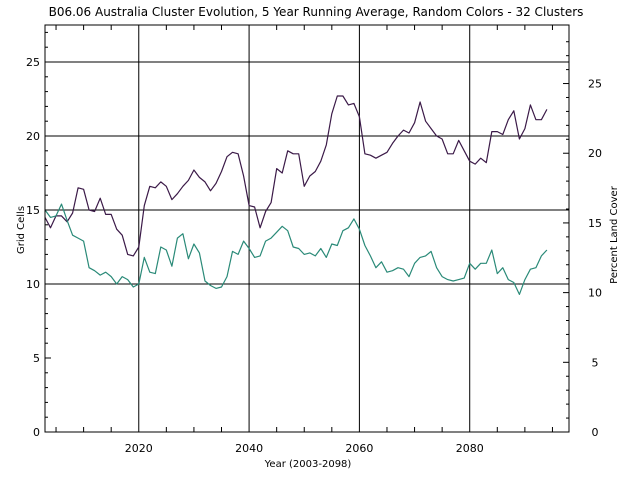 The height and width of the screenshot is (480, 640). I want to click on y-right-tick-label: 20, so click(595, 153).